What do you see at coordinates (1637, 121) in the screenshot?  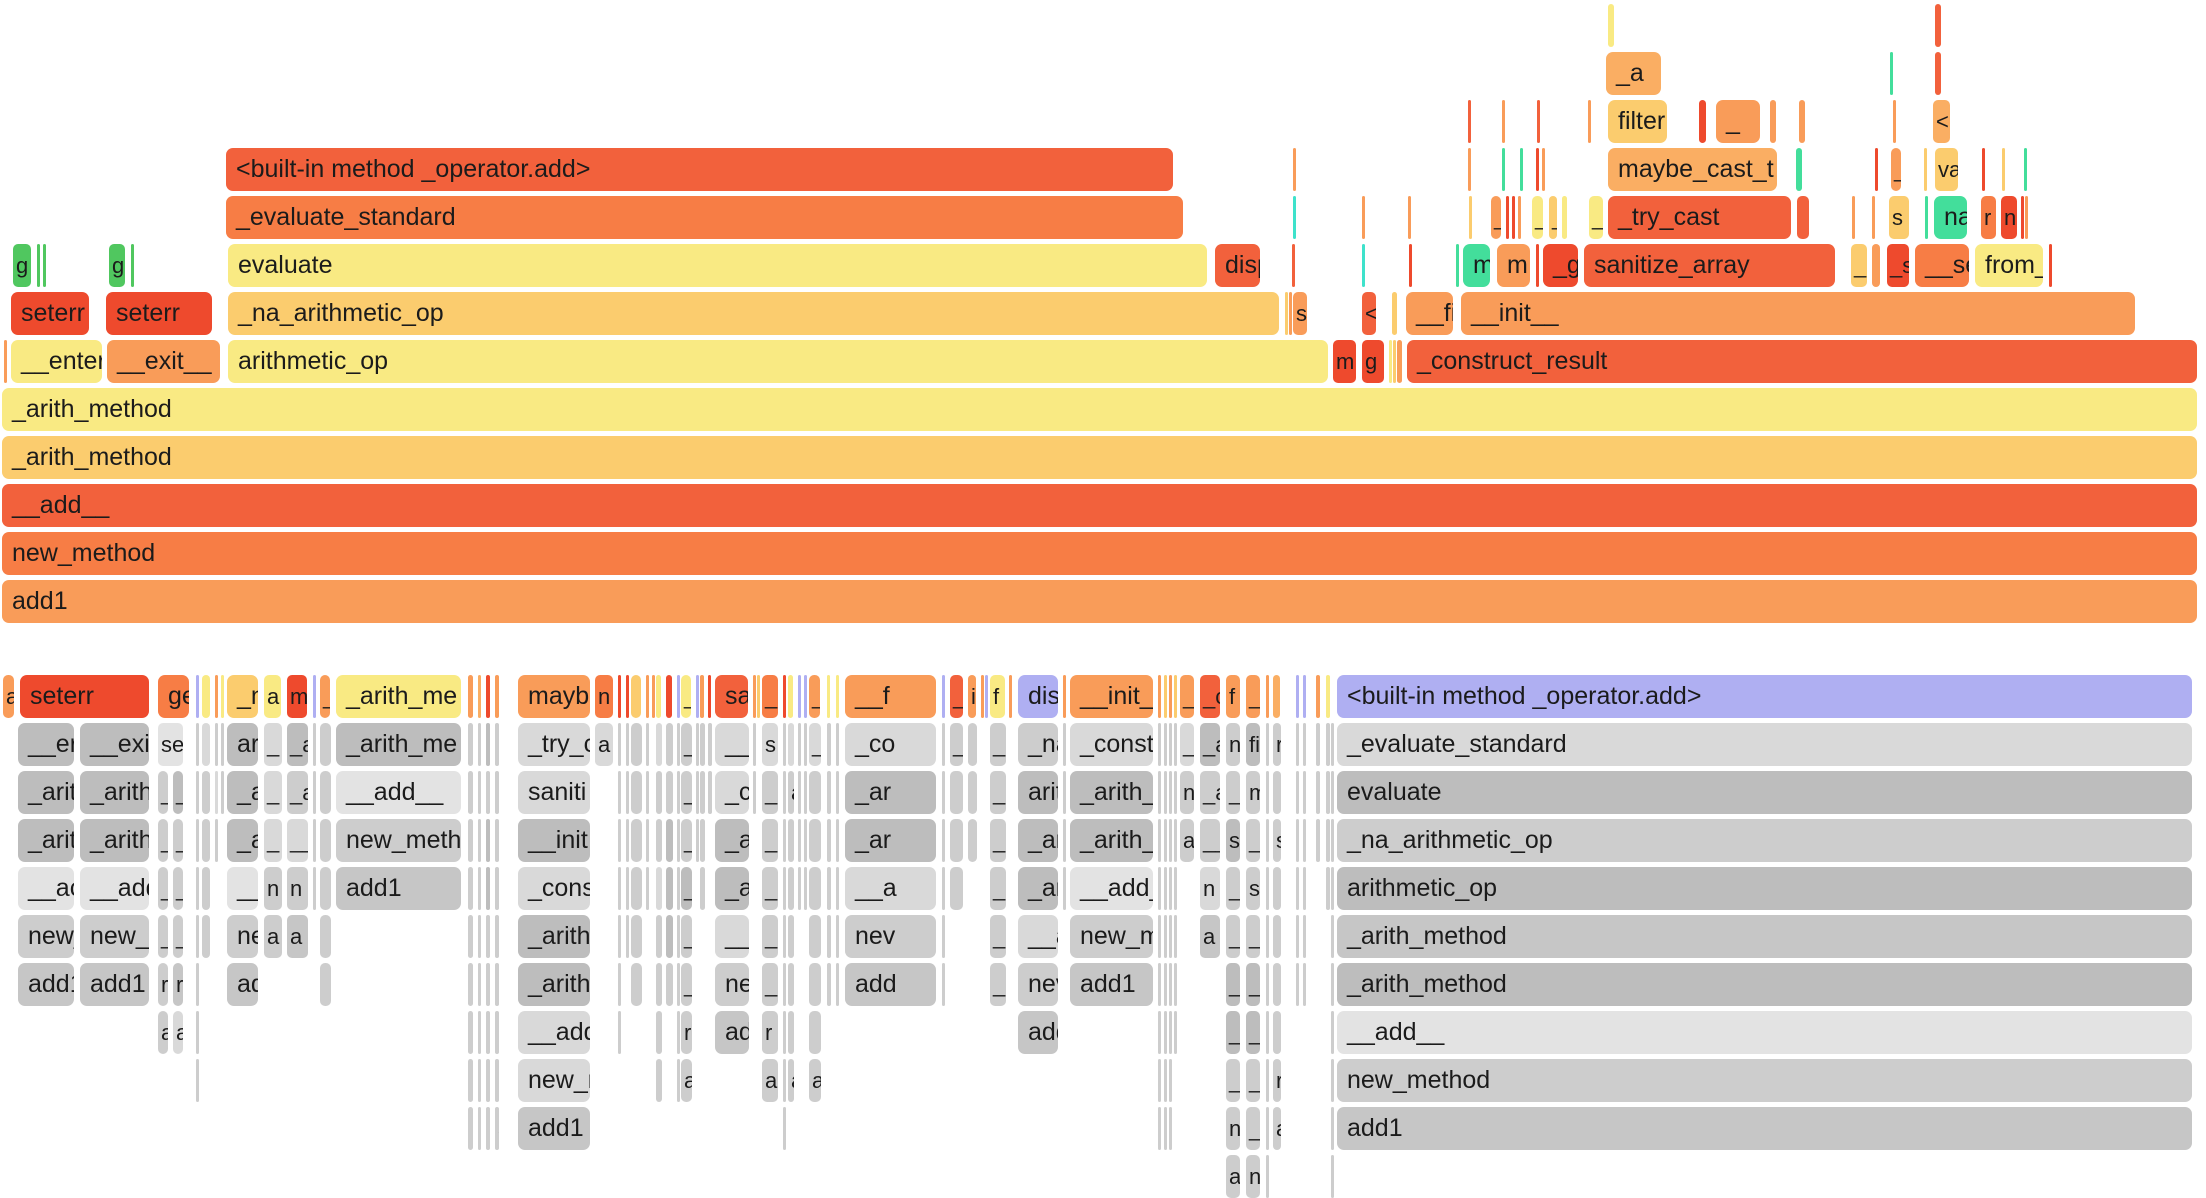 I see `frame-filter: filter` at bounding box center [1637, 121].